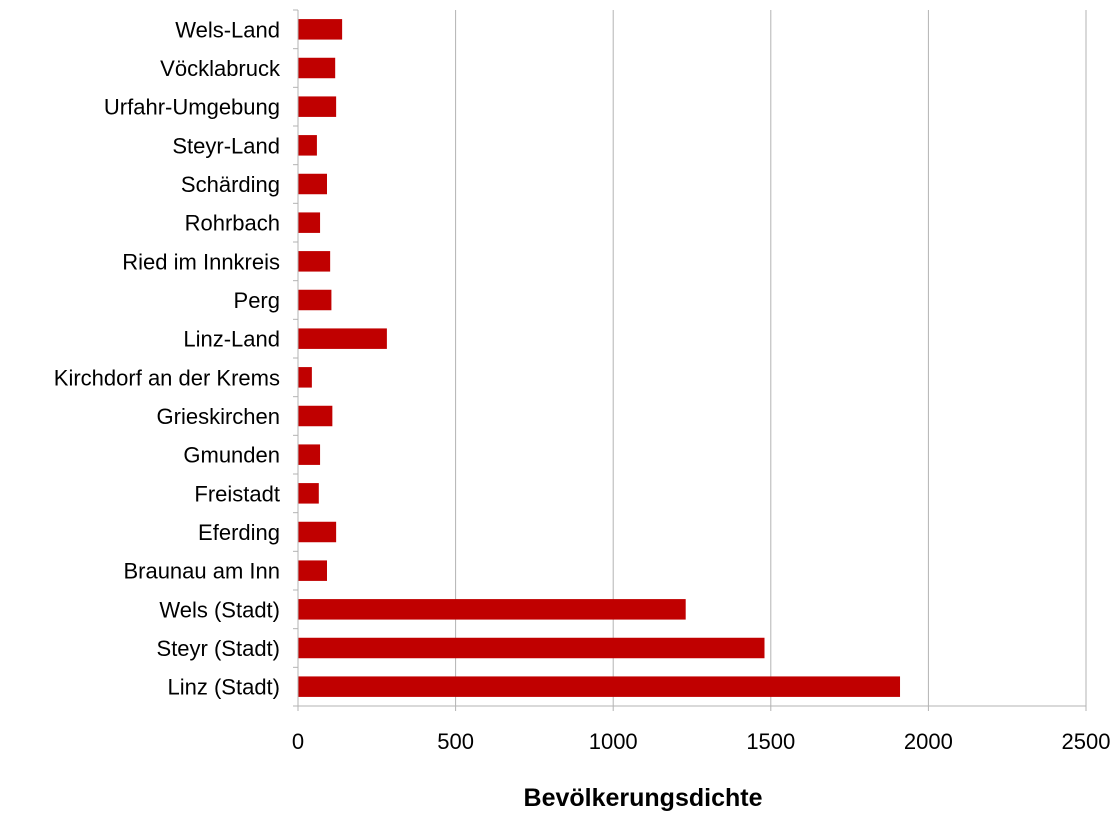 This screenshot has width=1119, height=813. What do you see at coordinates (613, 741) in the screenshot?
I see `x-tick-label: 1000` at bounding box center [613, 741].